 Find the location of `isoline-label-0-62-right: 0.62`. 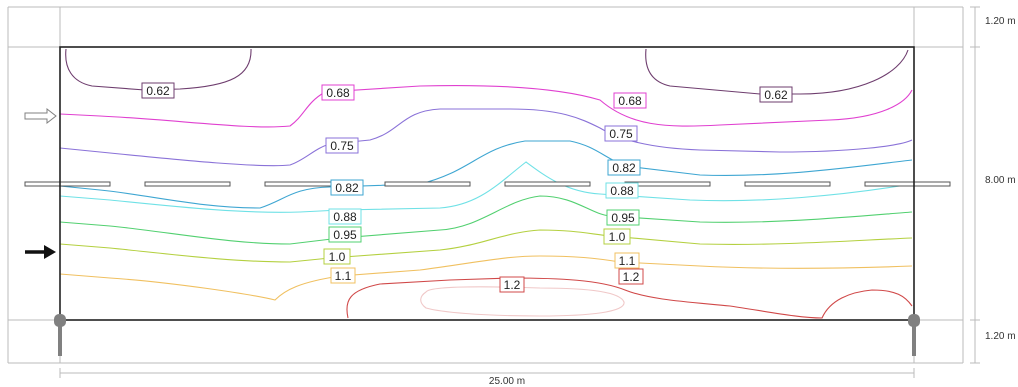

isoline-label-0-62-right: 0.62 is located at coordinates (776, 94).